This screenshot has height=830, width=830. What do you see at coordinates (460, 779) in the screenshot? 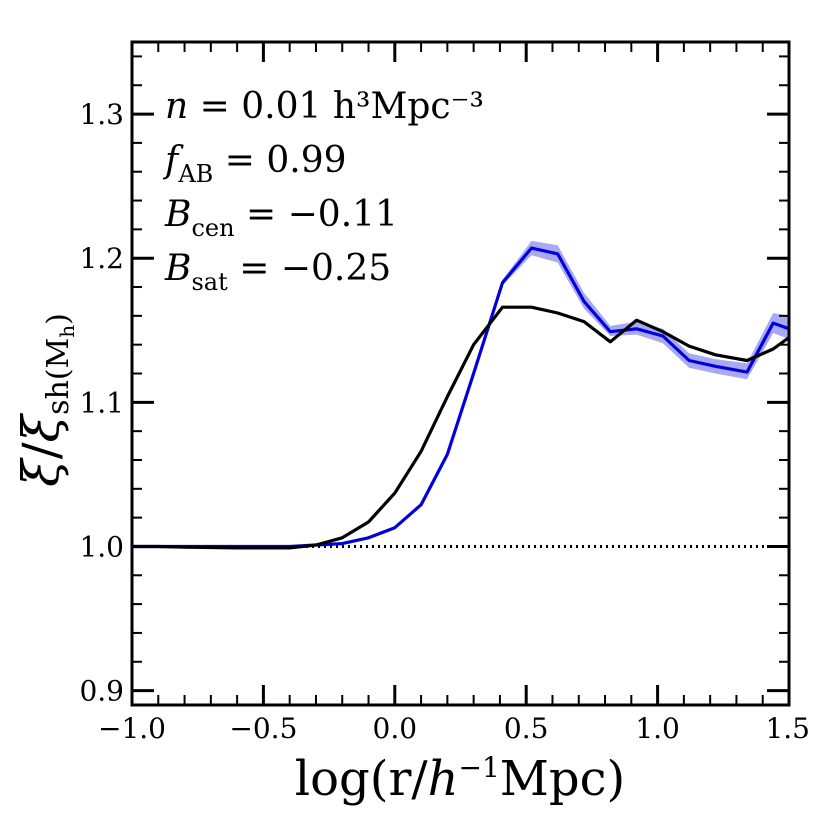
I see `x-axis-title: log(r/h−1Mpc)` at bounding box center [460, 779].